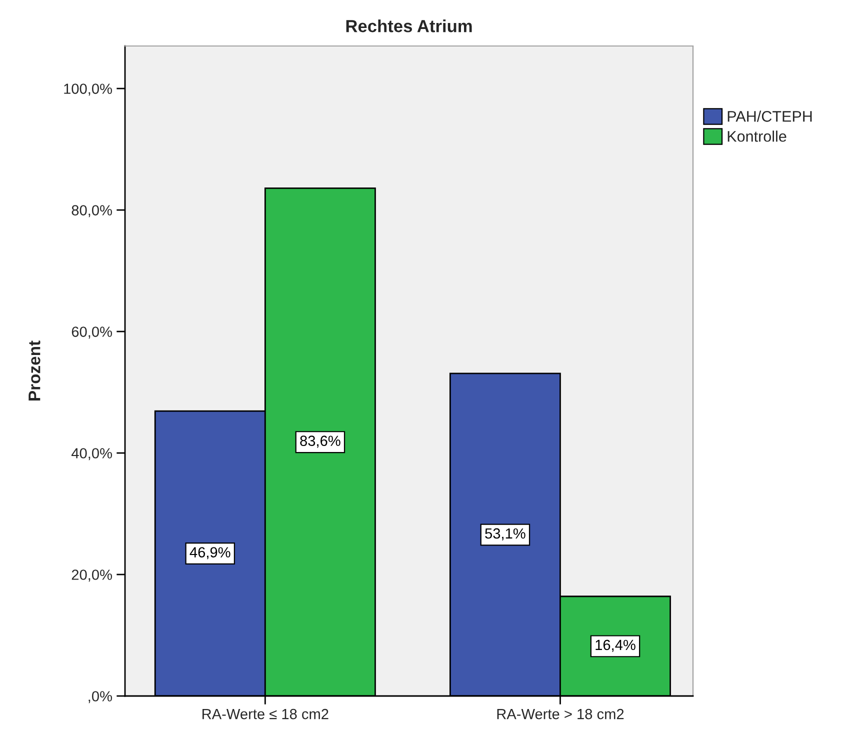  Describe the element at coordinates (91, 454) in the screenshot. I see `y-tick-label: 40,0%` at that location.